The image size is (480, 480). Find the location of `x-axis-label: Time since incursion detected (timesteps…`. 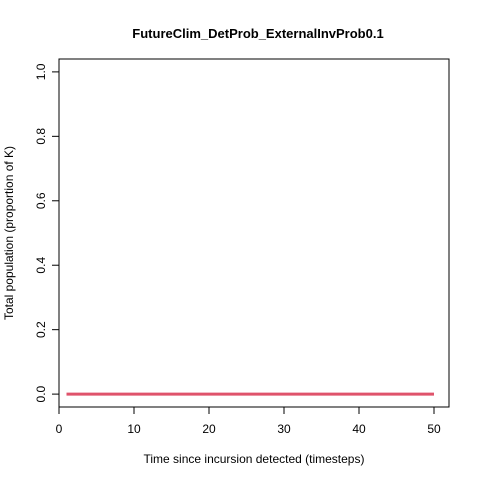

x-axis-label: Time since incursion detected (timesteps… is located at coordinates (254, 459).